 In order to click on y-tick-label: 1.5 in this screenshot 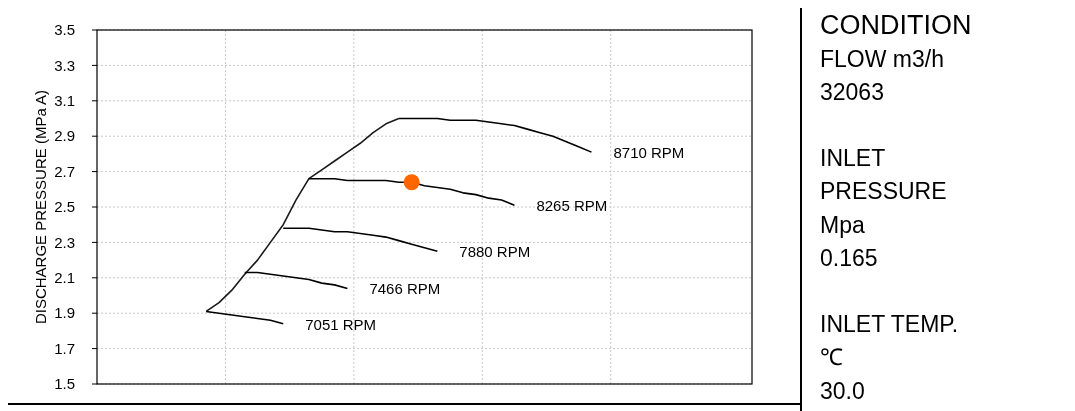, I will do `click(64, 384)`.